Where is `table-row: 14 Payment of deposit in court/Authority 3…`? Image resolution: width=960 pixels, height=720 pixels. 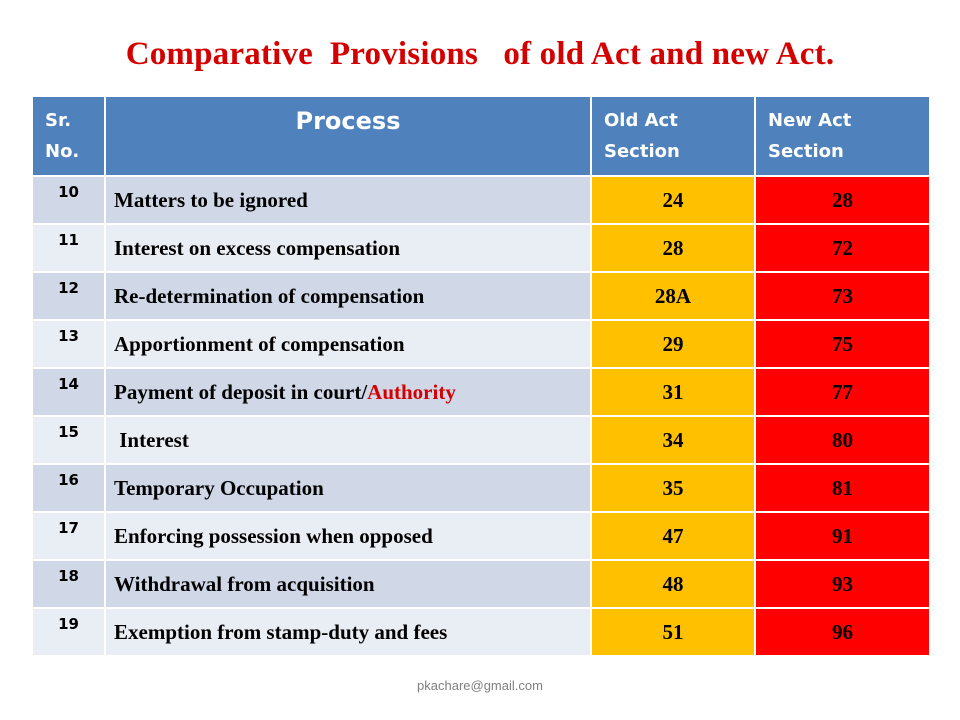
table-row: 14 Payment of deposit in court/Authority 3… is located at coordinates (481, 392).